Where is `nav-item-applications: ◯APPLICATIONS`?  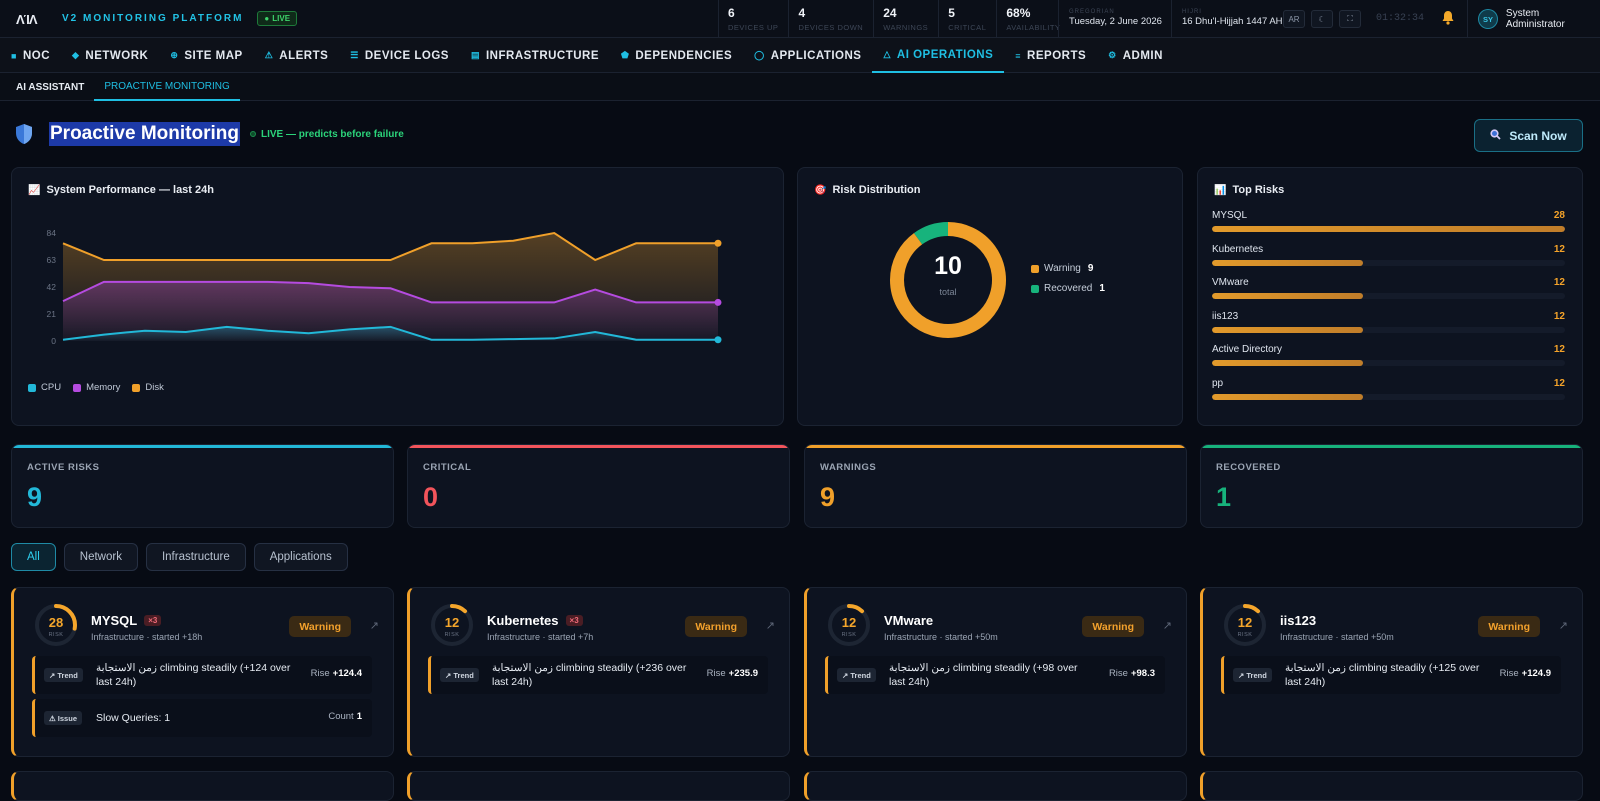
nav-item-applications: ◯APPLICATIONS is located at coordinates (807, 55).